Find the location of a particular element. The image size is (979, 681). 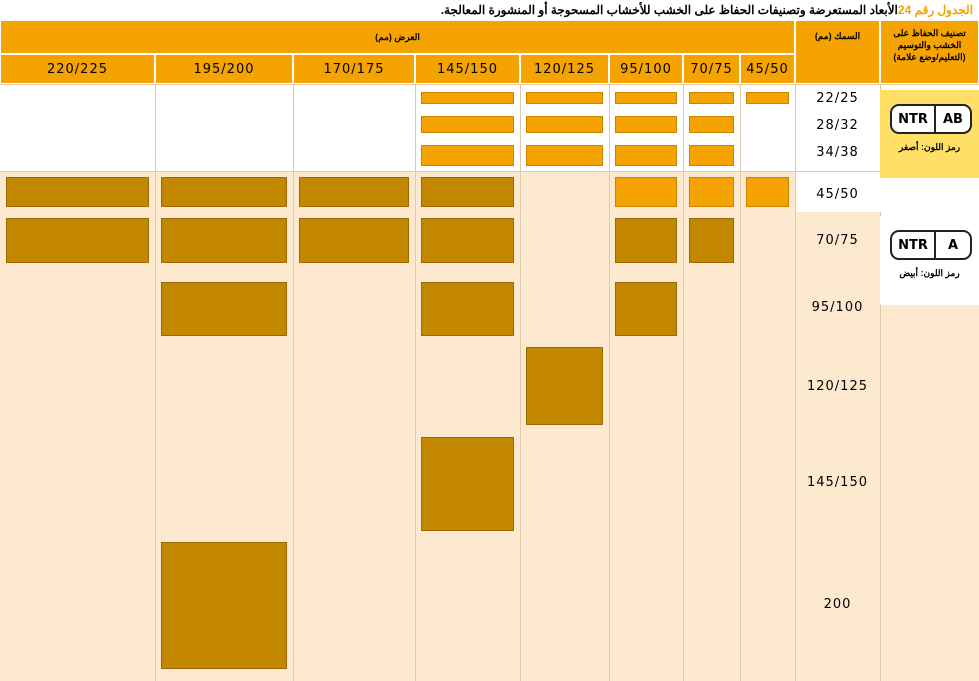

class-color-label-ab: رمز اللون: أصفر is located at coordinates (929, 147).